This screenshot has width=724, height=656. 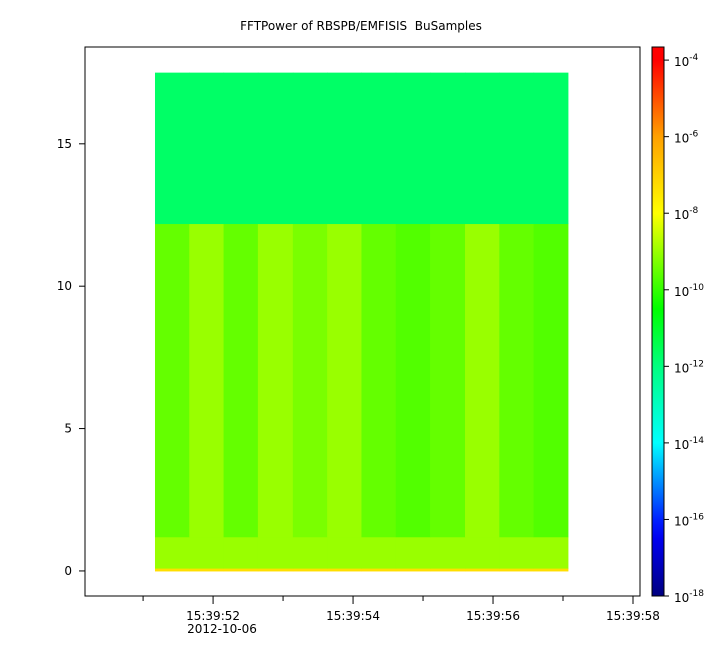 I want to click on z-tick-label: 10⁻⁴, so click(x=686, y=61).